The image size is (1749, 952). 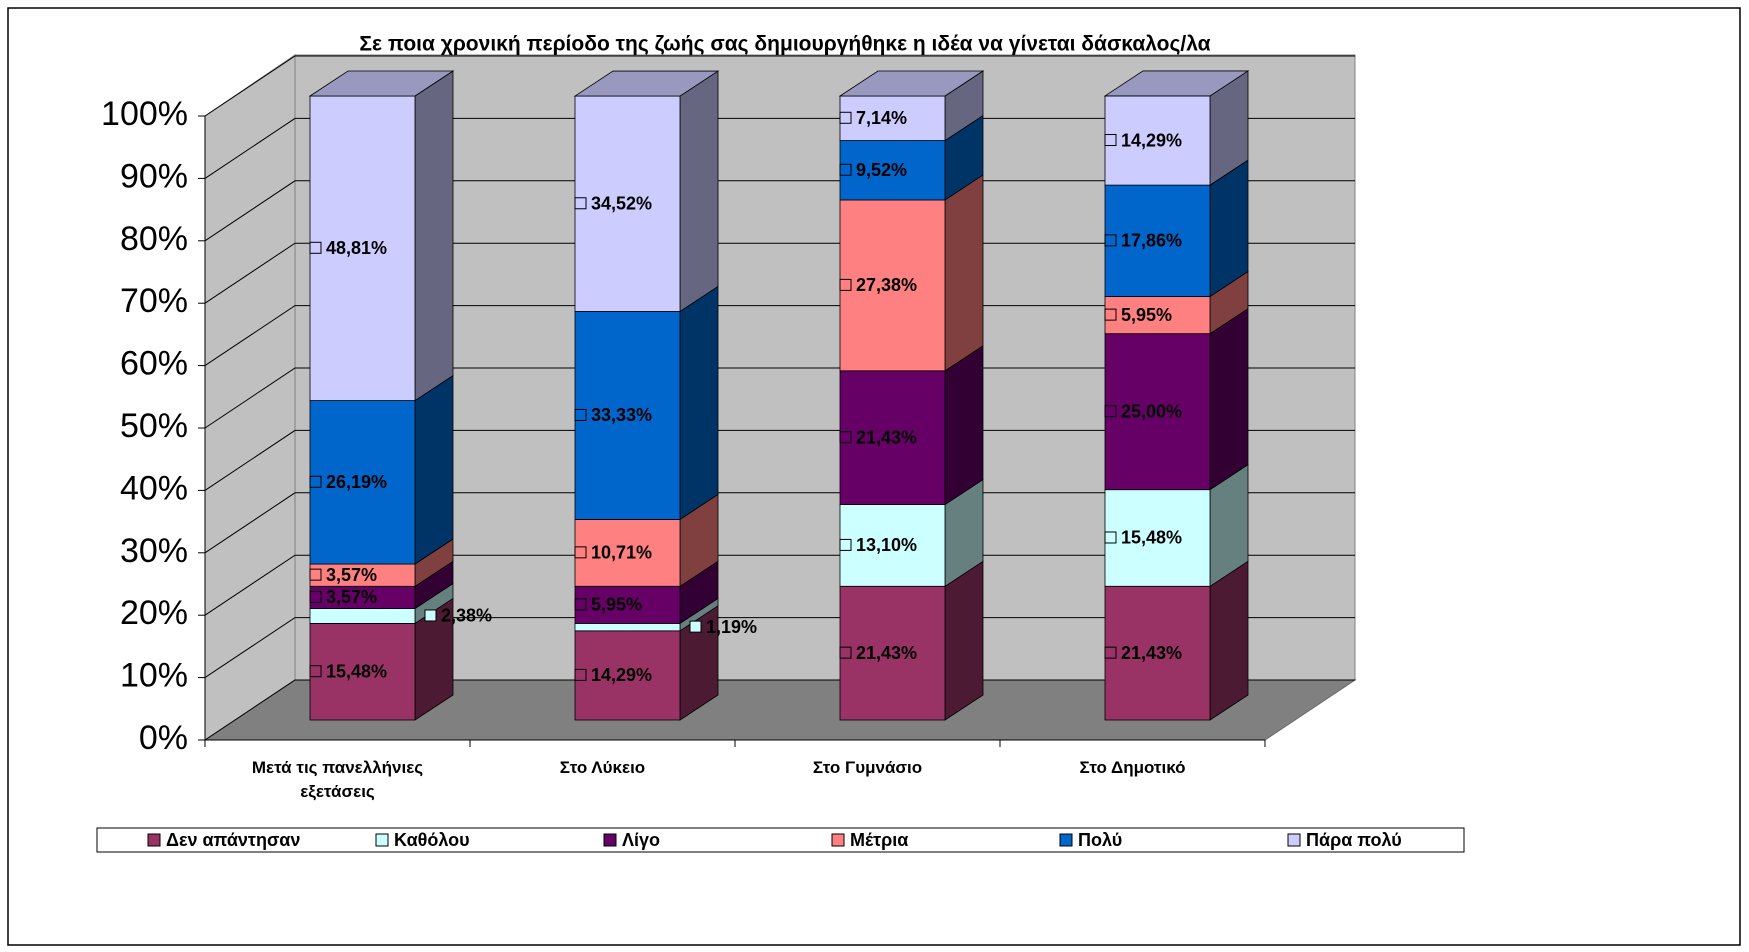 What do you see at coordinates (886, 285) in the screenshot?
I see `data-label: 27,38%` at bounding box center [886, 285].